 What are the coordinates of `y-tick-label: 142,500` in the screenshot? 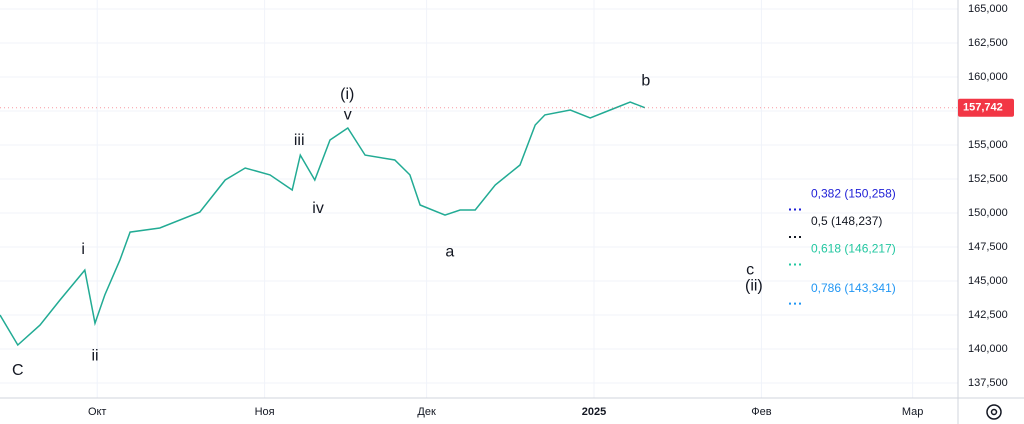 It's located at (988, 315).